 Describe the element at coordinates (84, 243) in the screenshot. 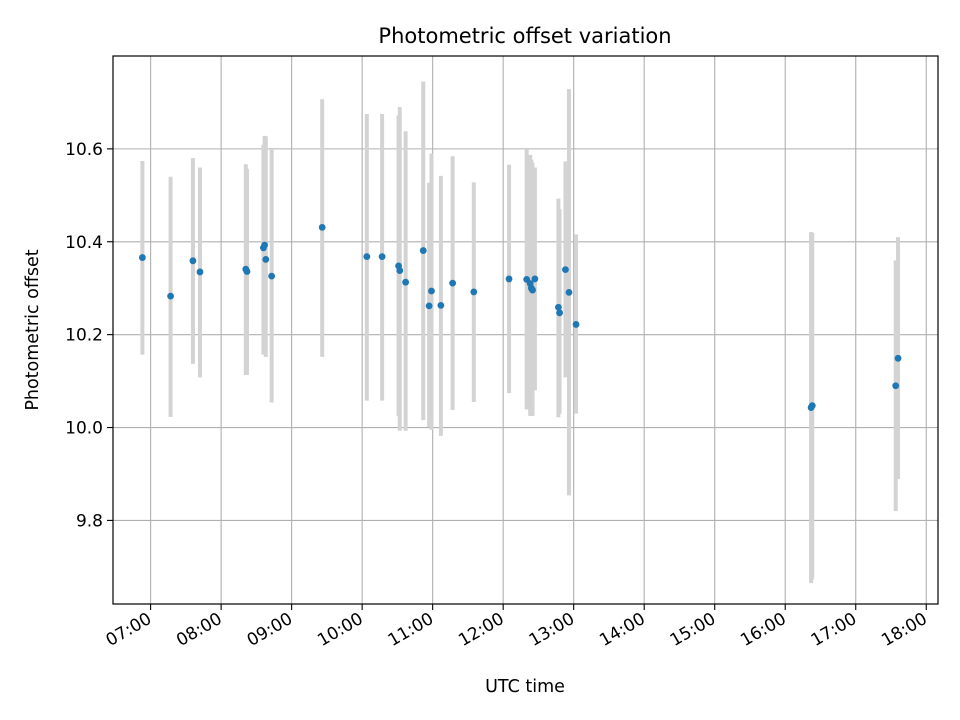

I see `y-tick-label: 10.4` at that location.